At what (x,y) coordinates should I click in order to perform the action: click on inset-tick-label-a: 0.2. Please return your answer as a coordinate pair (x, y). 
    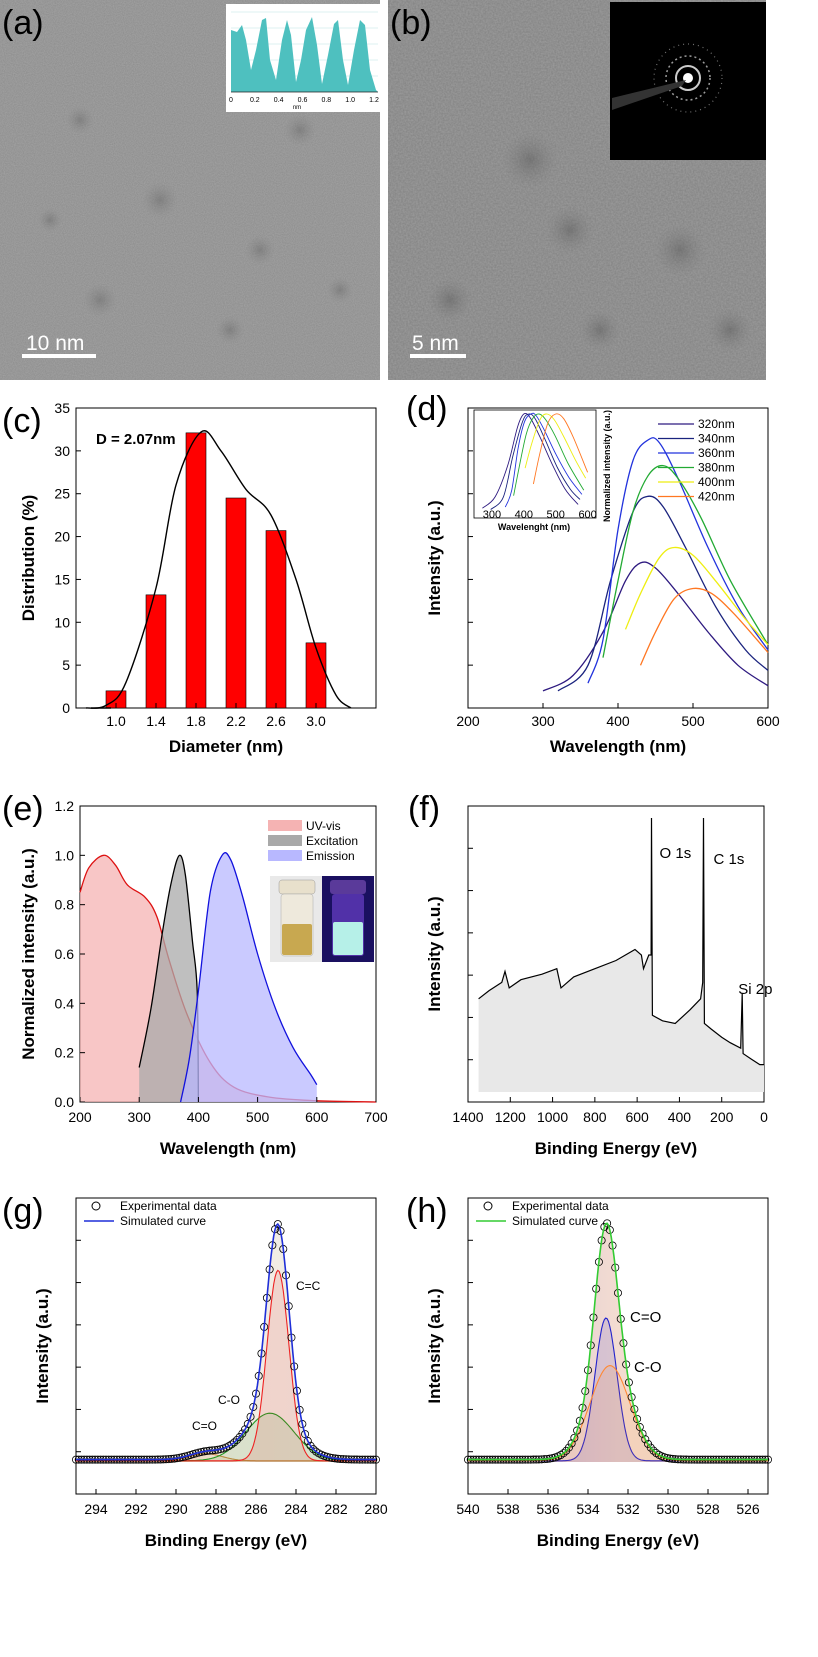
    Looking at the image, I should click on (255, 100).